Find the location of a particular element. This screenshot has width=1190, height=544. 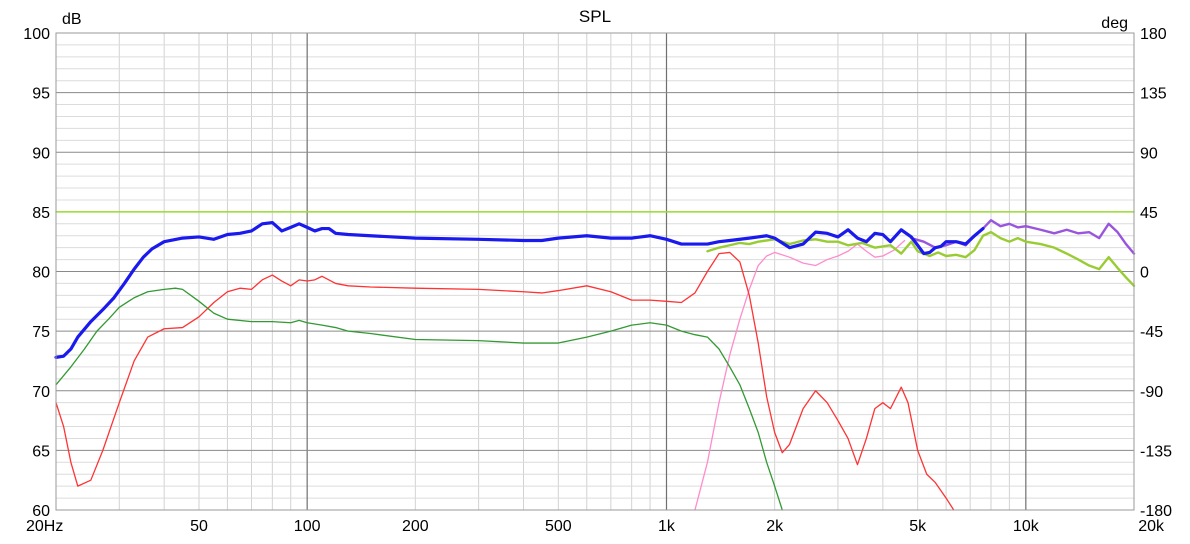

x-tick-label: 20Hz is located at coordinates (44, 526).